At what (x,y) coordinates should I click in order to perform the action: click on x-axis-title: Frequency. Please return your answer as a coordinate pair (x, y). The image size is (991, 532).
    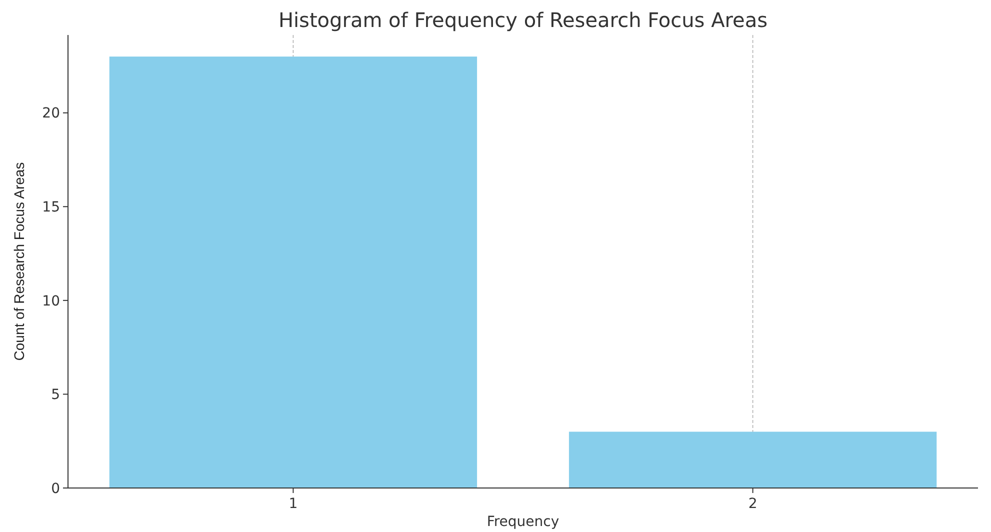
    Looking at the image, I should click on (523, 522).